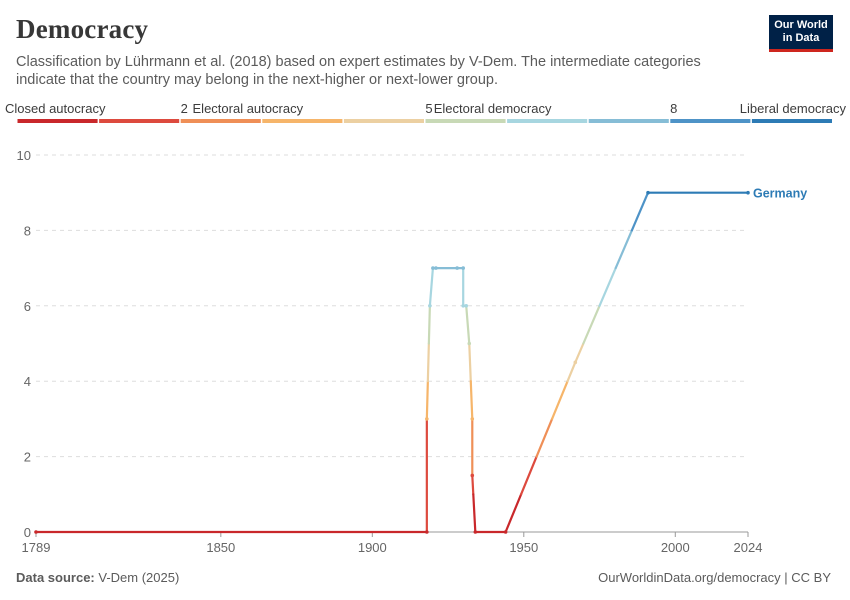 The width and height of the screenshot is (850, 600). What do you see at coordinates (24, 155) in the screenshot?
I see `y-tick-label: 10` at bounding box center [24, 155].